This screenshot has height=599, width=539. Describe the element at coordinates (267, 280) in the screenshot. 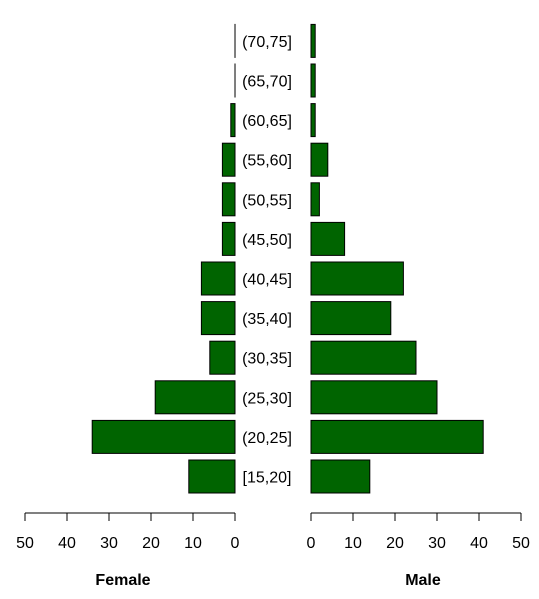

I see `category-label: (40,45]` at that location.